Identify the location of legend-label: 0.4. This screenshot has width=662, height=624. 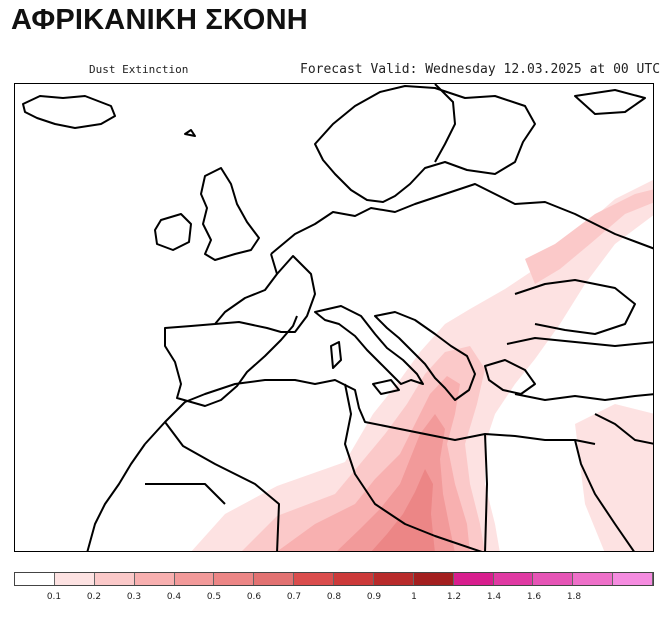
(174, 597).